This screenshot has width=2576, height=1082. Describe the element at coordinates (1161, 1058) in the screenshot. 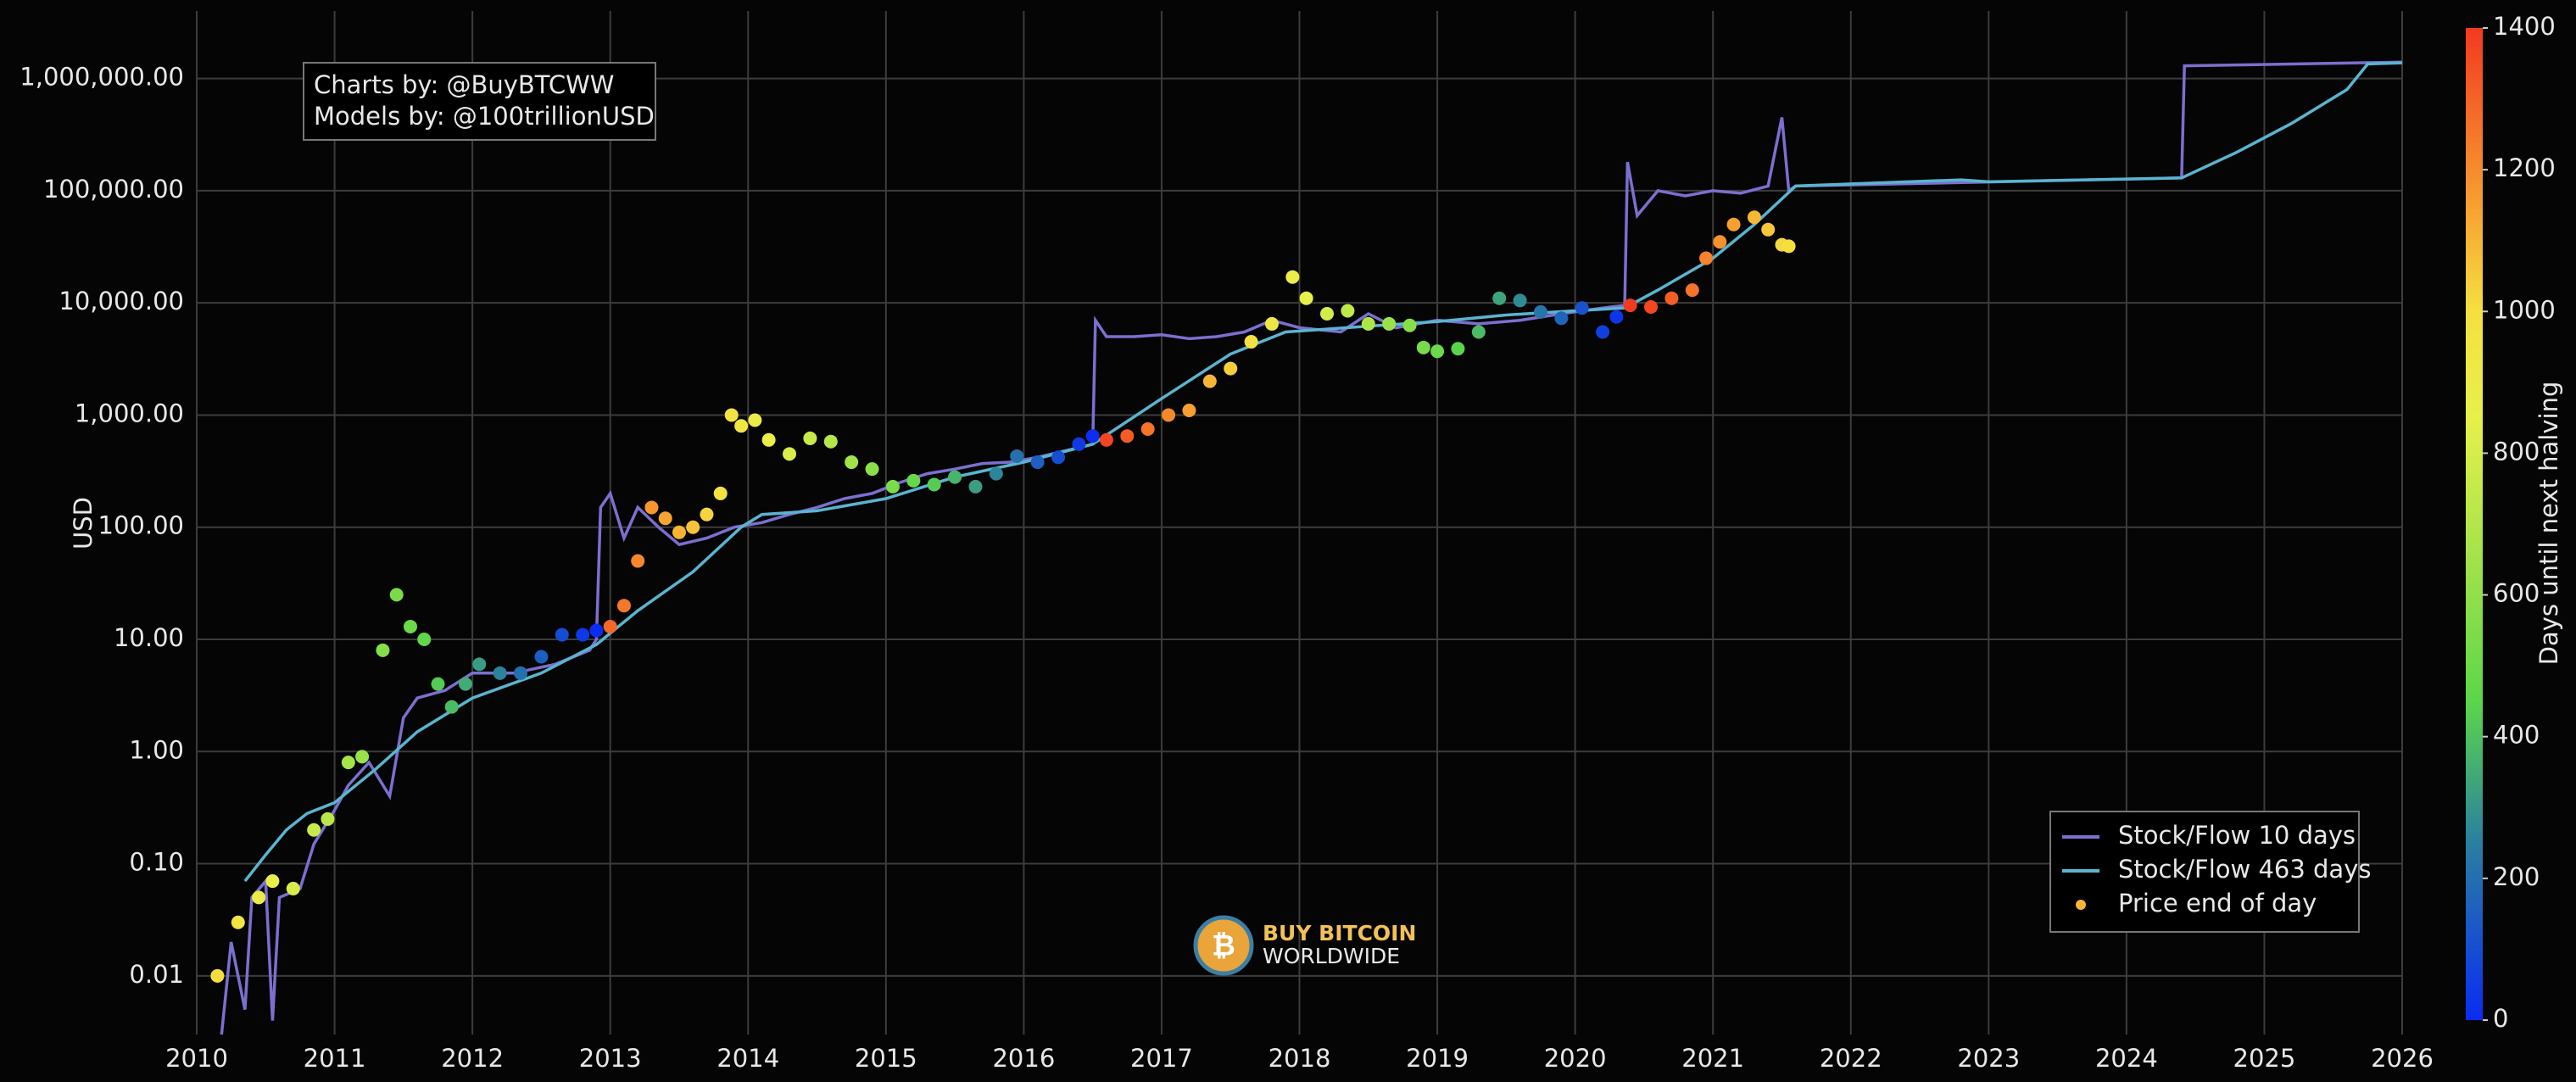

I see `x-tick-label: 2017` at that location.